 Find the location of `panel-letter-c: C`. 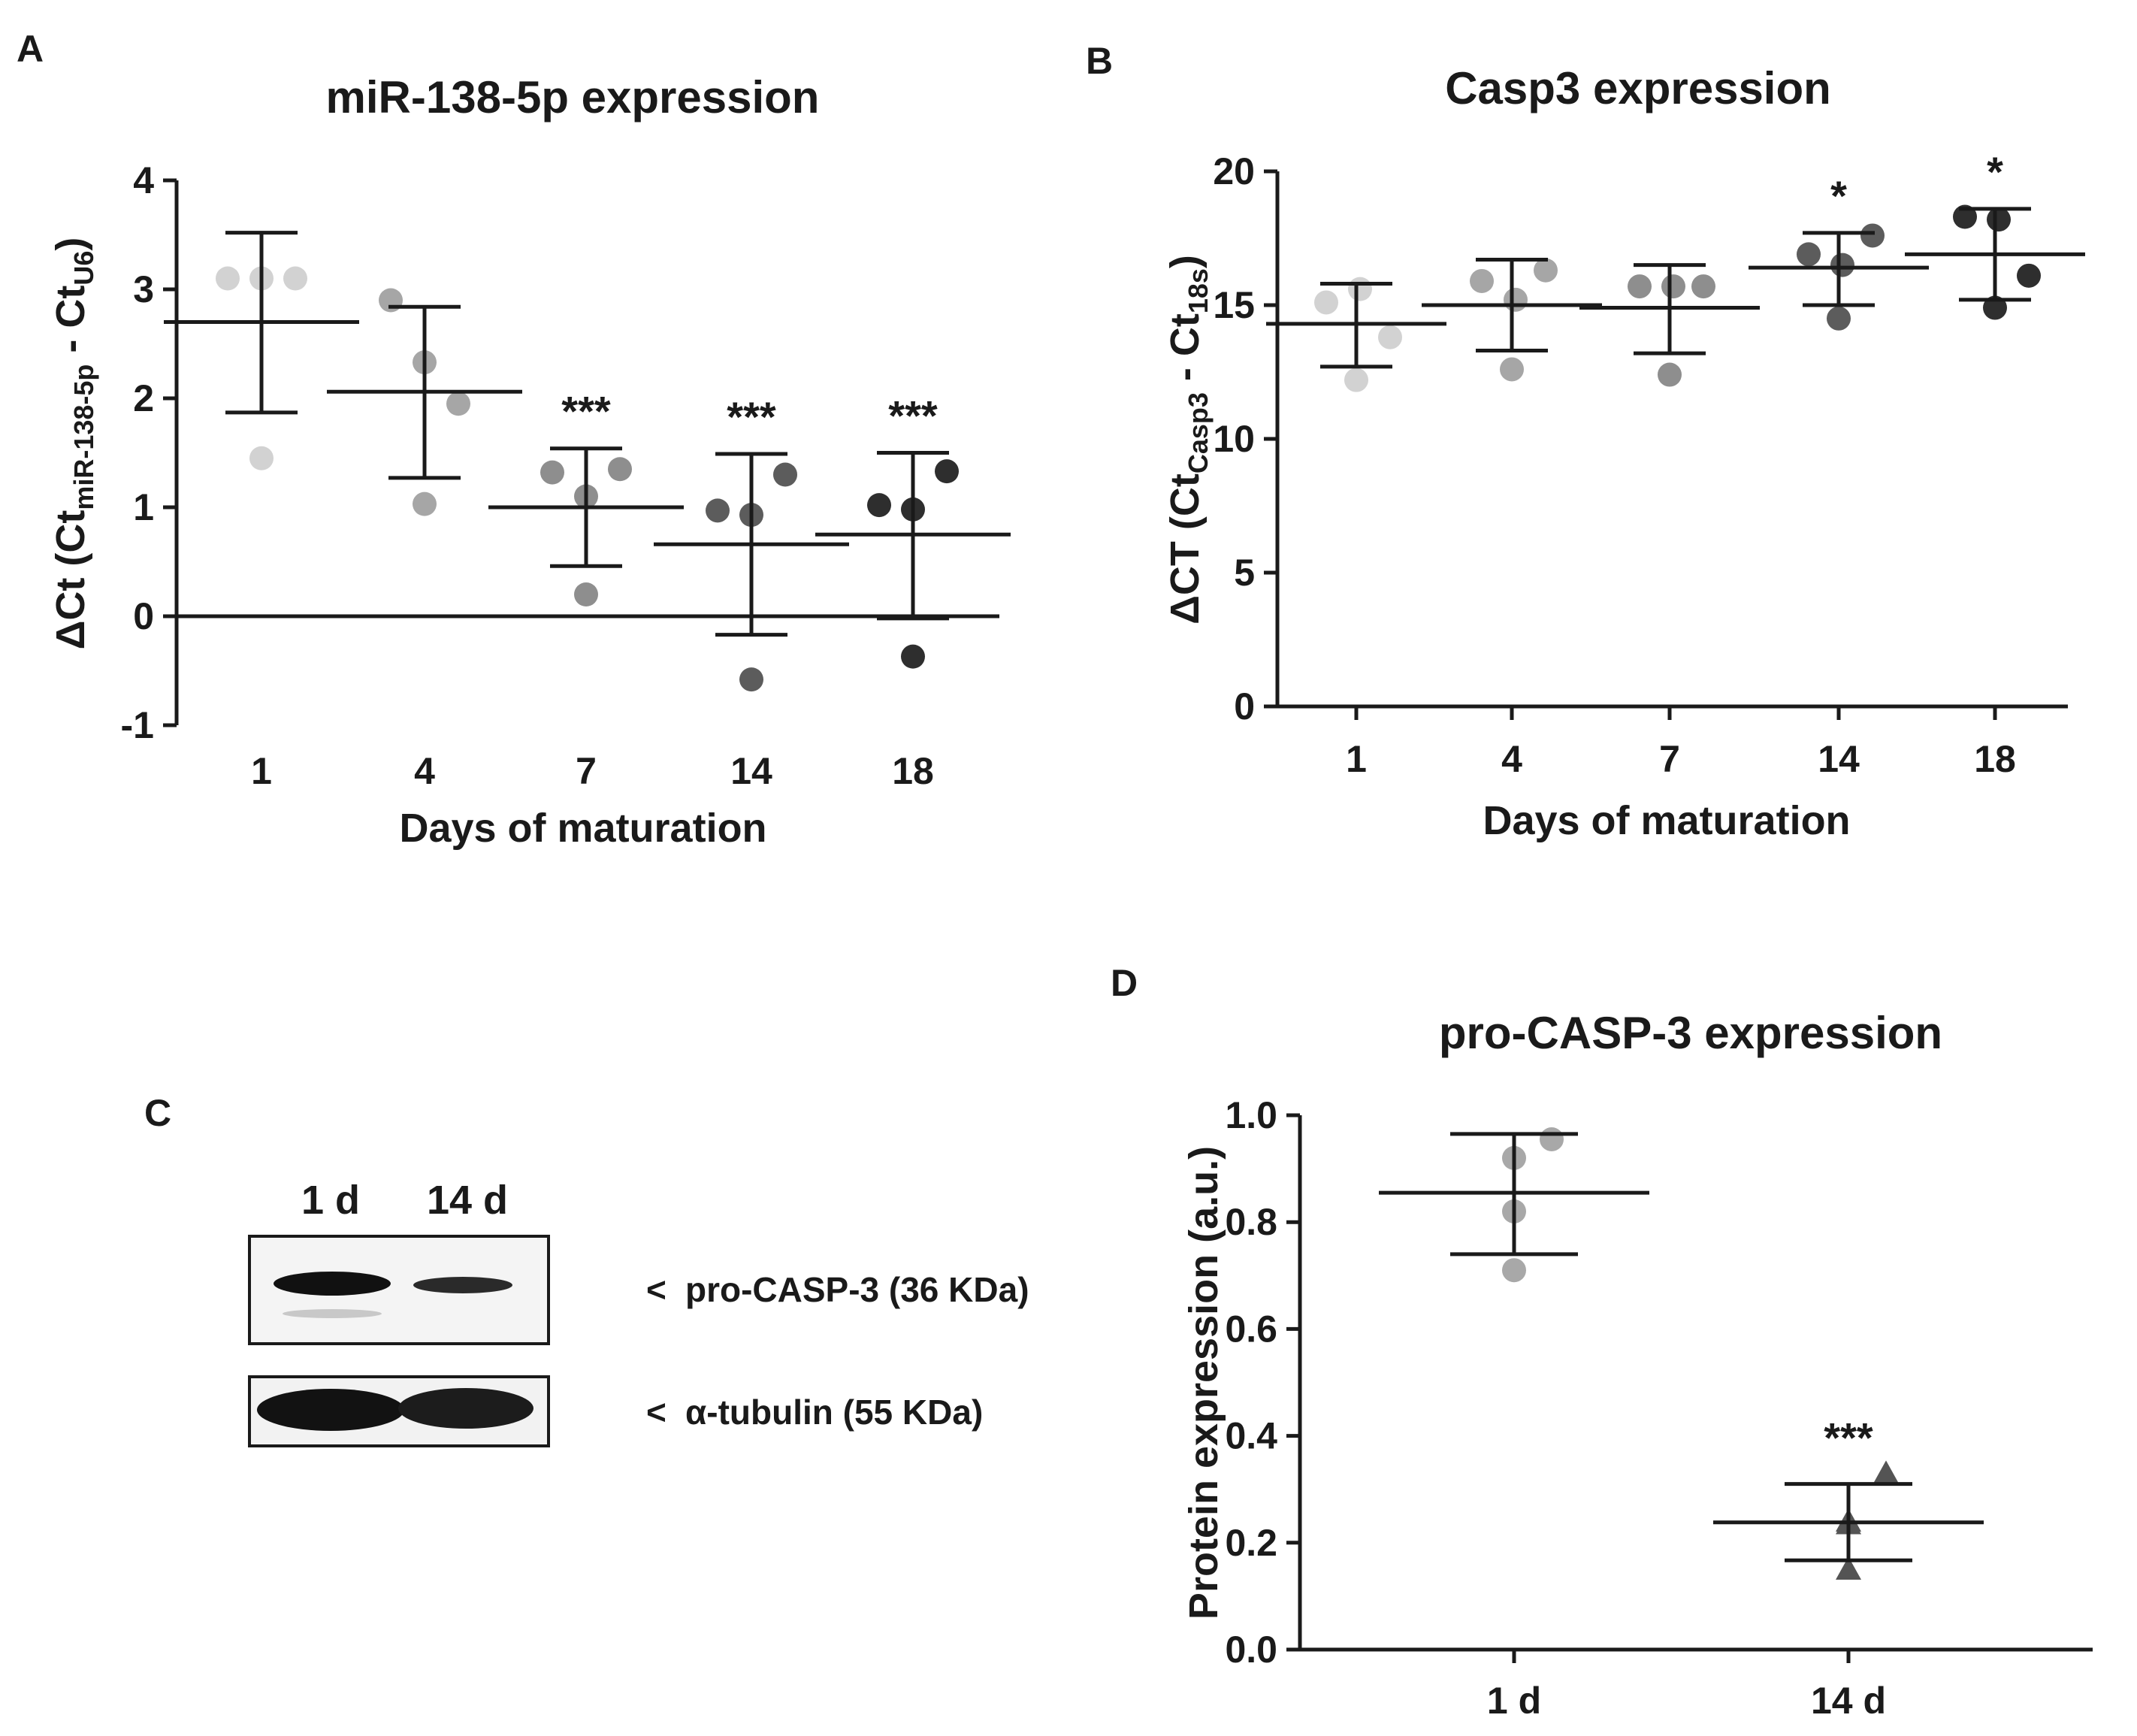

panel-letter-c: C is located at coordinates (157, 1113).